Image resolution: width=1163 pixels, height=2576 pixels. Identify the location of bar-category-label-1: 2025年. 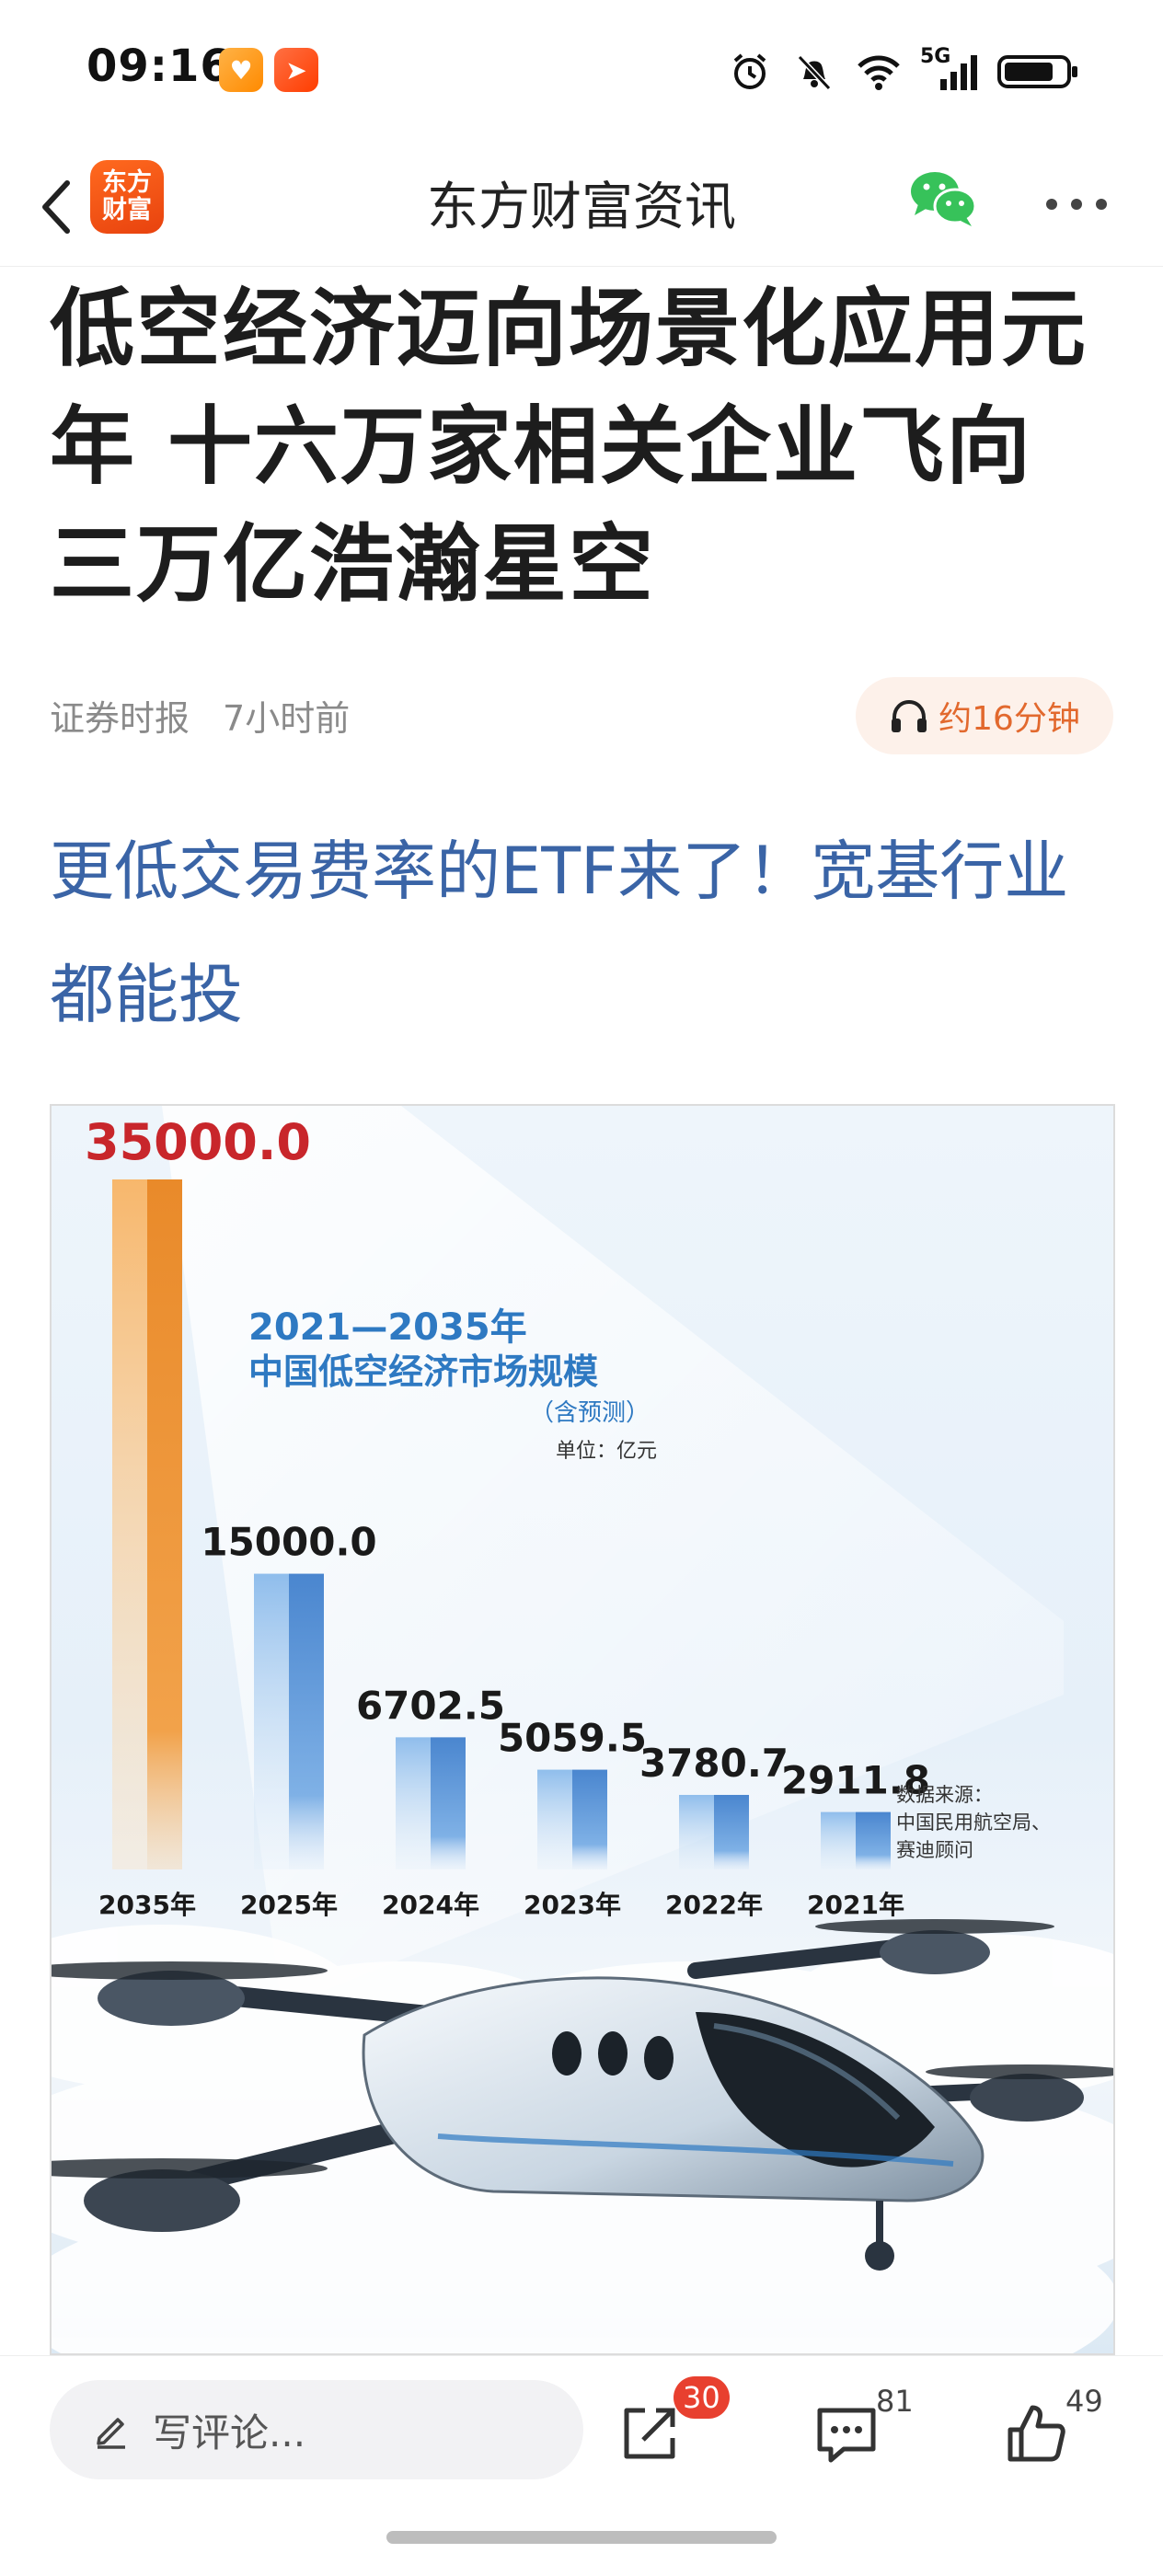
(289, 1905).